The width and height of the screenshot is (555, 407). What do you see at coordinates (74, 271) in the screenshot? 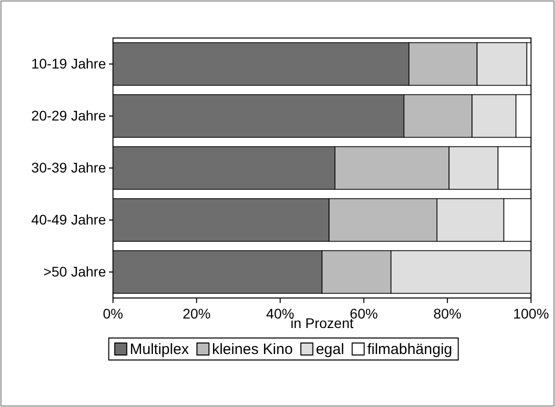
I see `y-tick-label: >50 Jahre` at bounding box center [74, 271].